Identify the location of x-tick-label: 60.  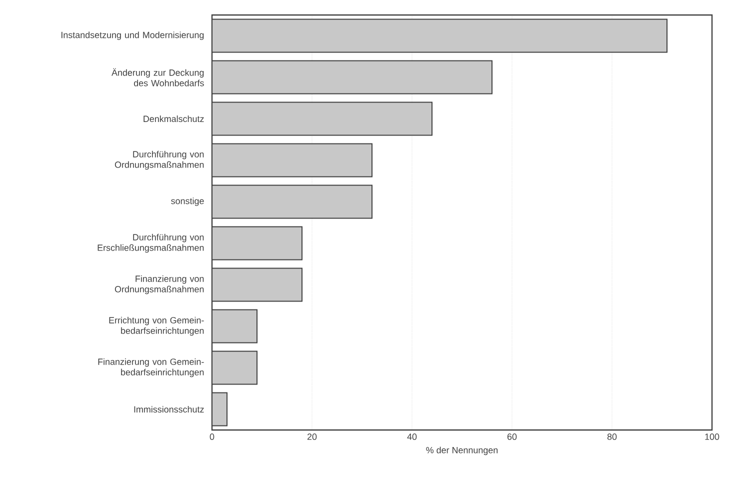
(512, 437).